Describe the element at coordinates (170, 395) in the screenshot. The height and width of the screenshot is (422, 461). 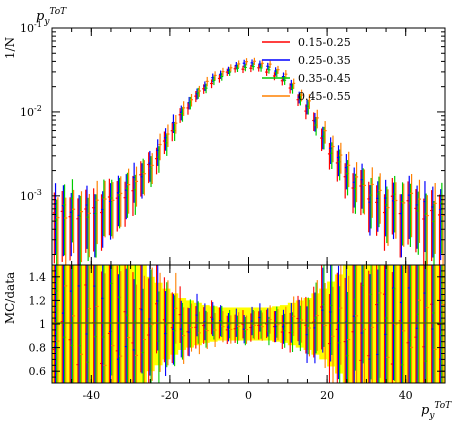
I see `ratio-x-tick-label: -20` at that location.